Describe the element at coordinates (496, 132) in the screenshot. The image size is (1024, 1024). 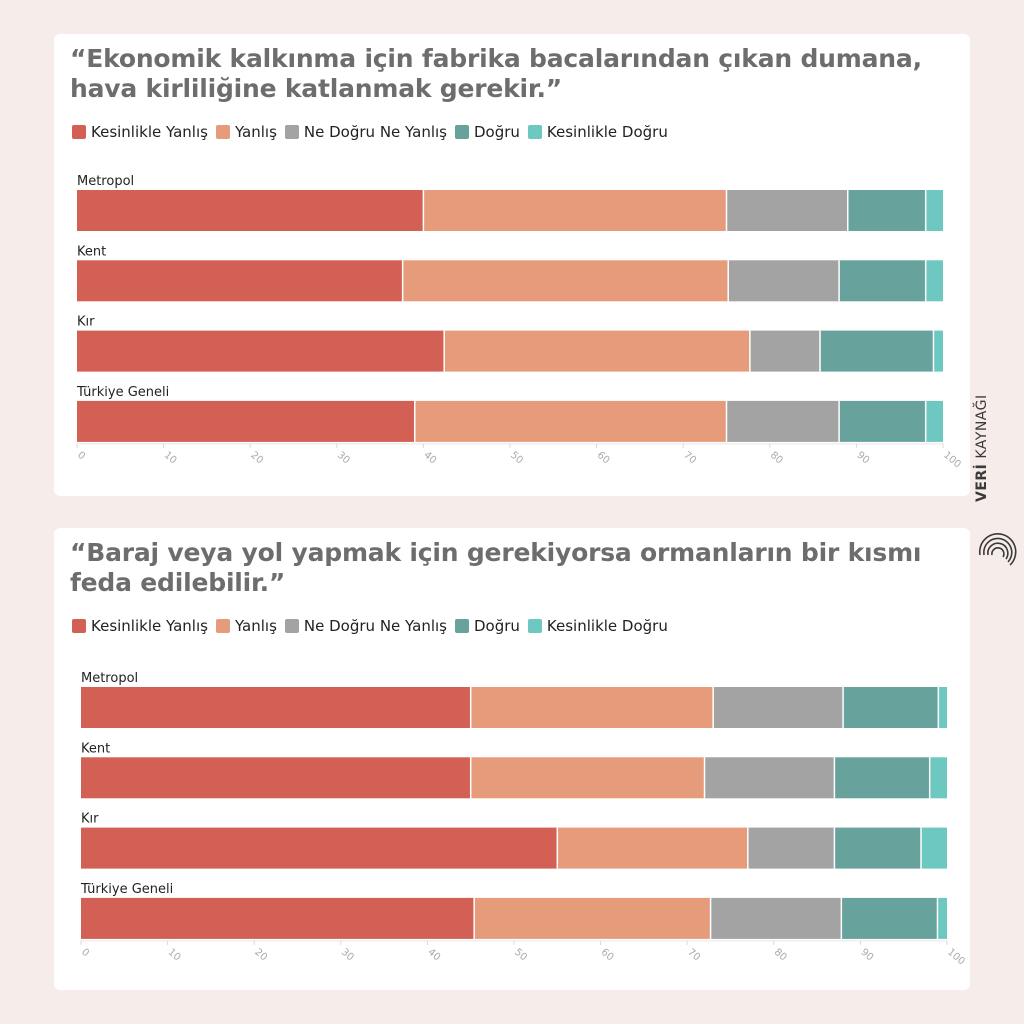
I see `legend-label: Doğru` at that location.